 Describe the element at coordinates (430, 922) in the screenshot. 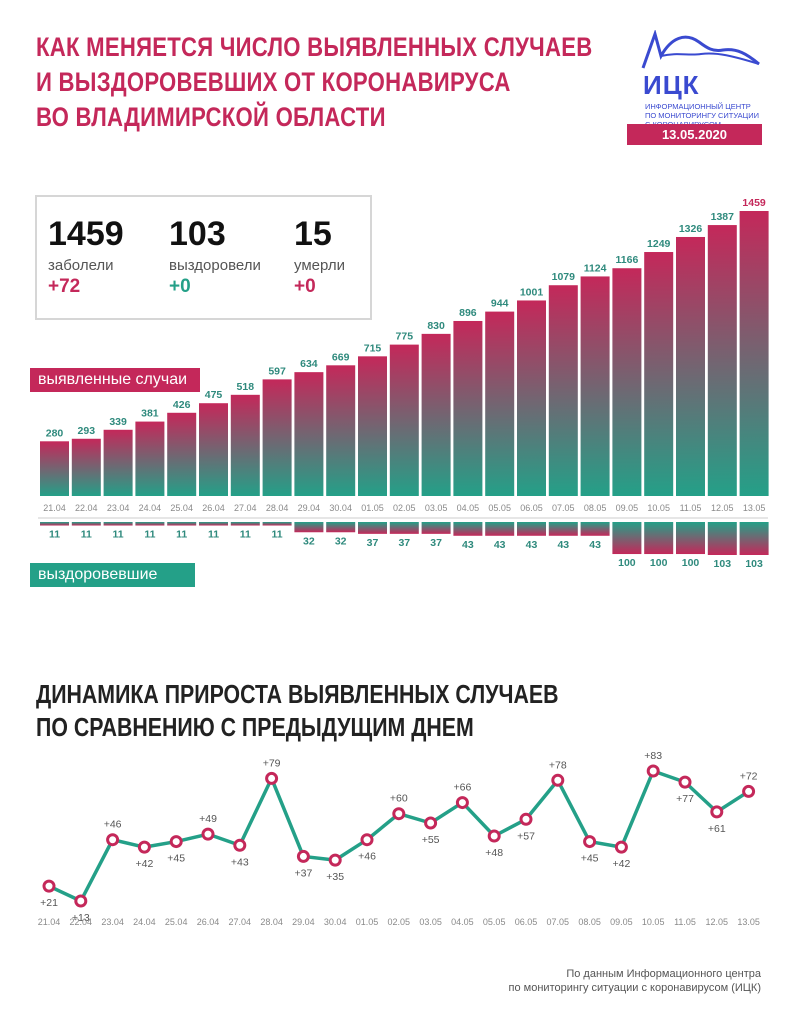

I see `date-tick-label: 03.05` at that location.